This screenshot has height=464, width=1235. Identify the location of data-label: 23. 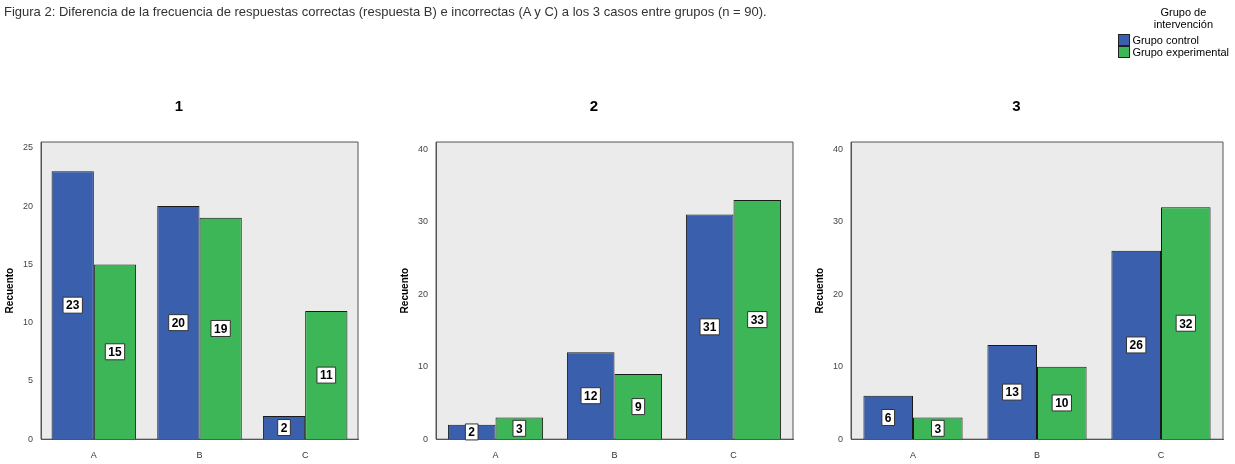
(73, 305).